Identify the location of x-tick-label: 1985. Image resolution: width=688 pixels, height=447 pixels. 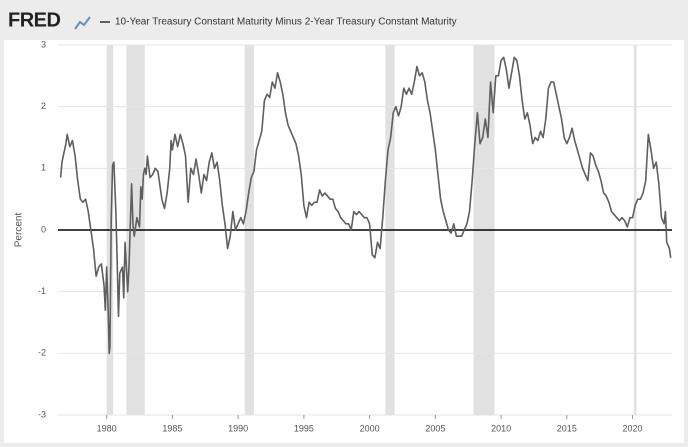
(172, 428).